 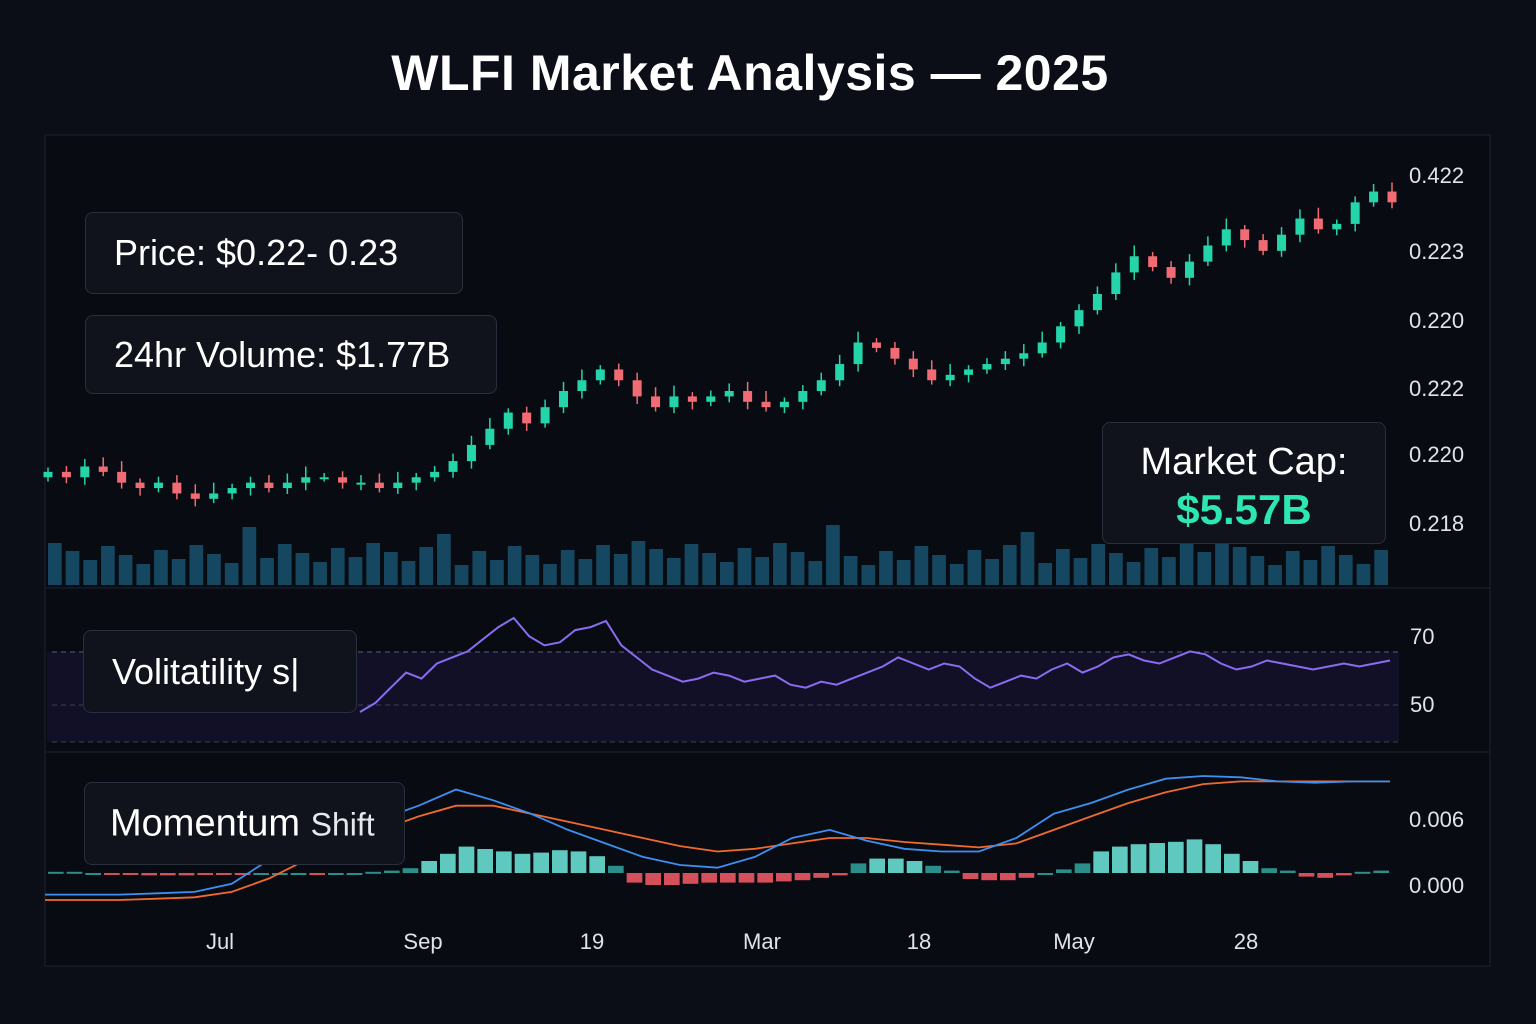 I want to click on volatility-label: Volitatility s|, so click(x=206, y=671).